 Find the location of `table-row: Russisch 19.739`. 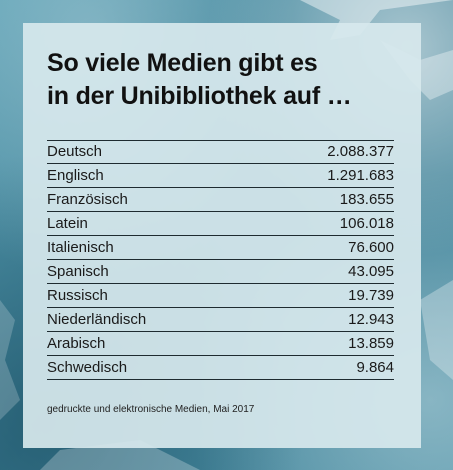

table-row: Russisch 19.739 is located at coordinates (220, 296).